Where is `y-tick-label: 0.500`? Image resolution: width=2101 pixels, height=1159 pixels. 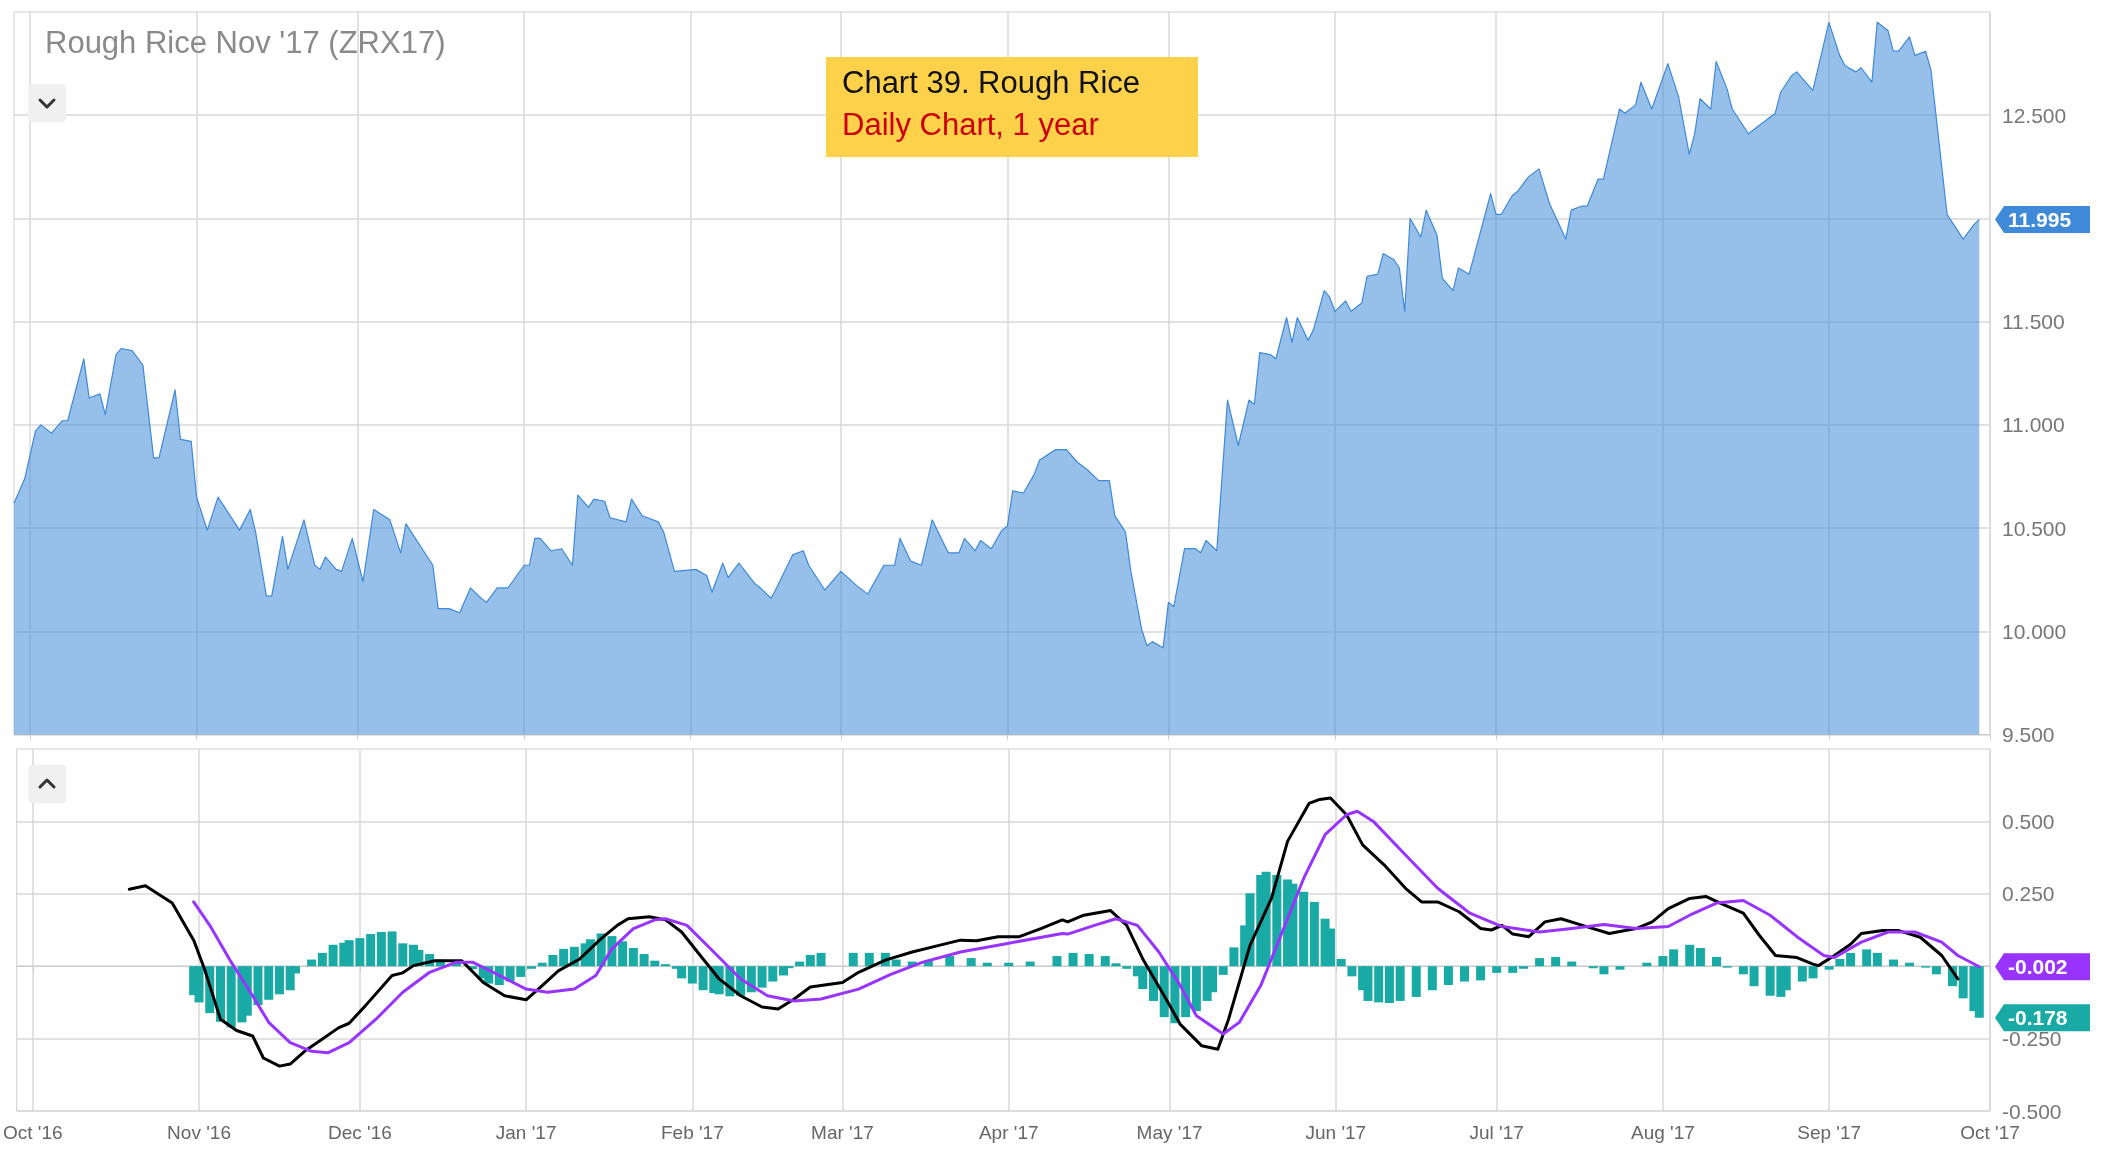
y-tick-label: 0.500 is located at coordinates (2028, 821).